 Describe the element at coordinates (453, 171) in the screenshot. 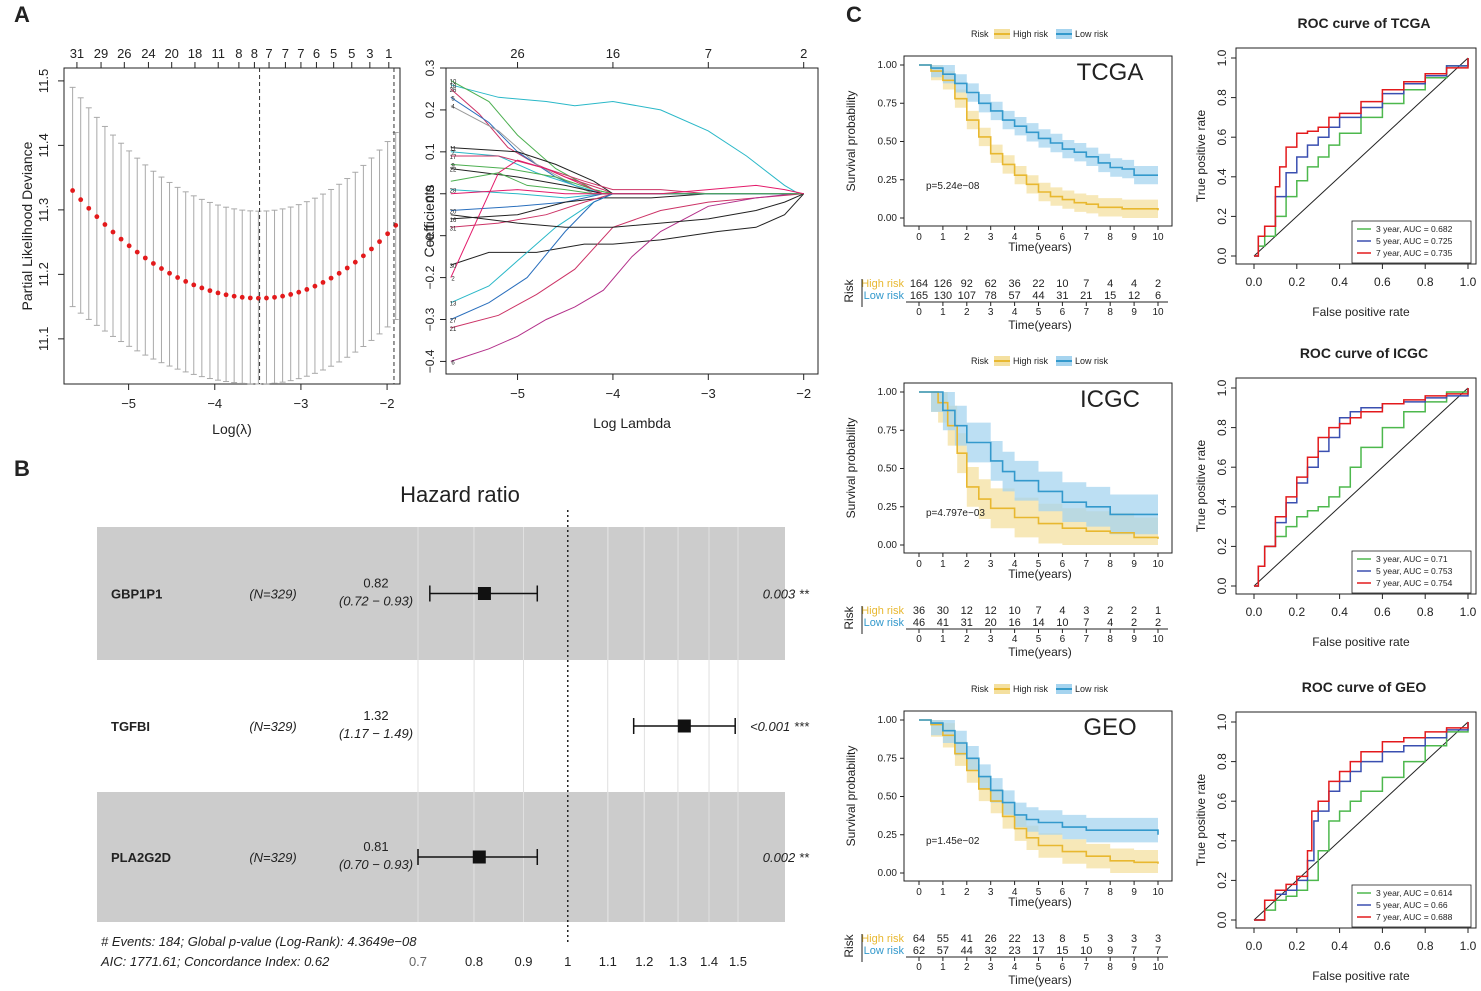

I see `coef-series-label: 22` at that location.